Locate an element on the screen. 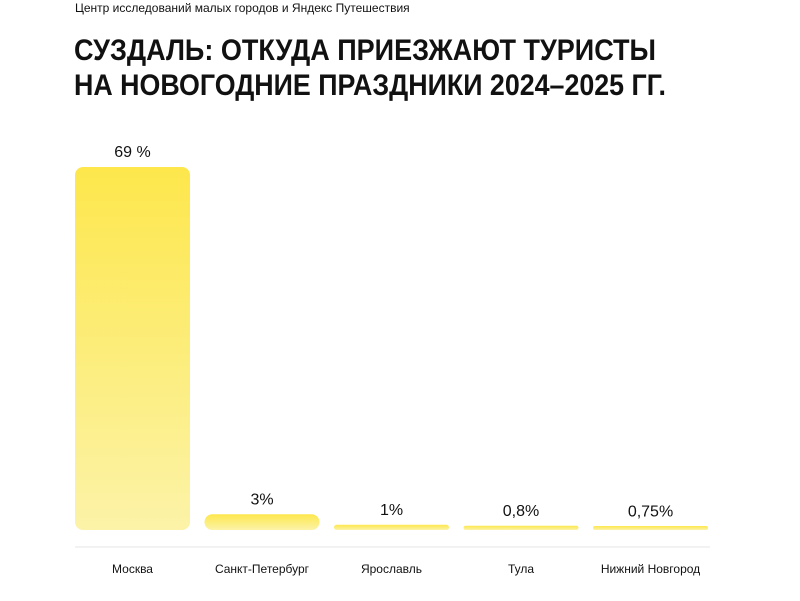 The height and width of the screenshot is (601, 800). value-label: 3% is located at coordinates (261, 499).